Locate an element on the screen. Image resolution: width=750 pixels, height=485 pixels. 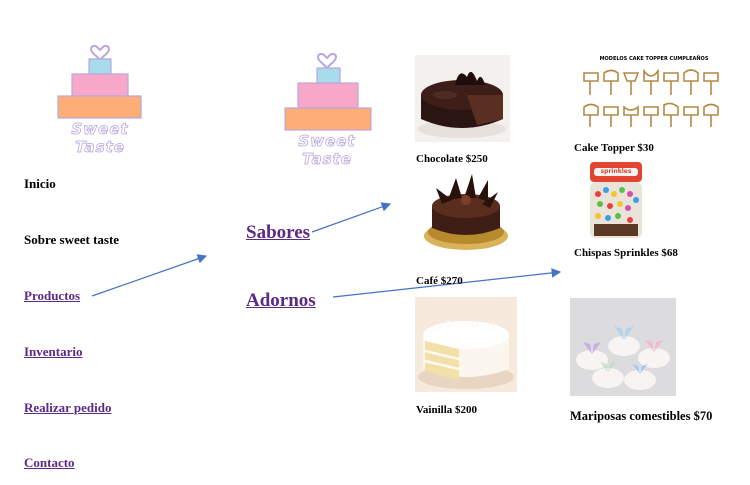
nav-sobre: Sobre sweet taste is located at coordinates (72, 239).